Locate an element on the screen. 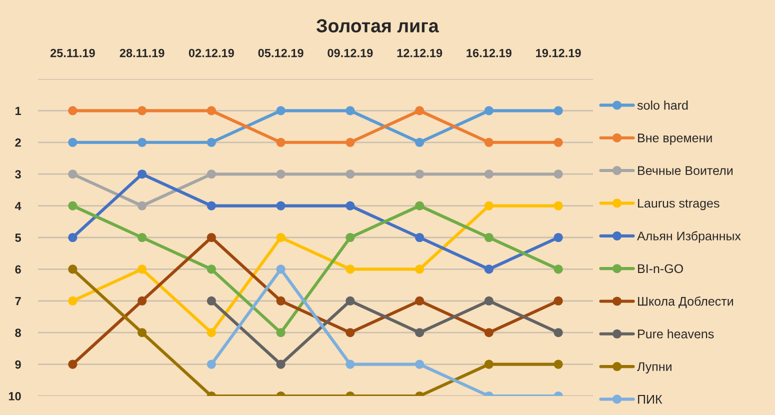 Image resolution: width=775 pixels, height=415 pixels. y-tick-label: 4 is located at coordinates (18, 206).